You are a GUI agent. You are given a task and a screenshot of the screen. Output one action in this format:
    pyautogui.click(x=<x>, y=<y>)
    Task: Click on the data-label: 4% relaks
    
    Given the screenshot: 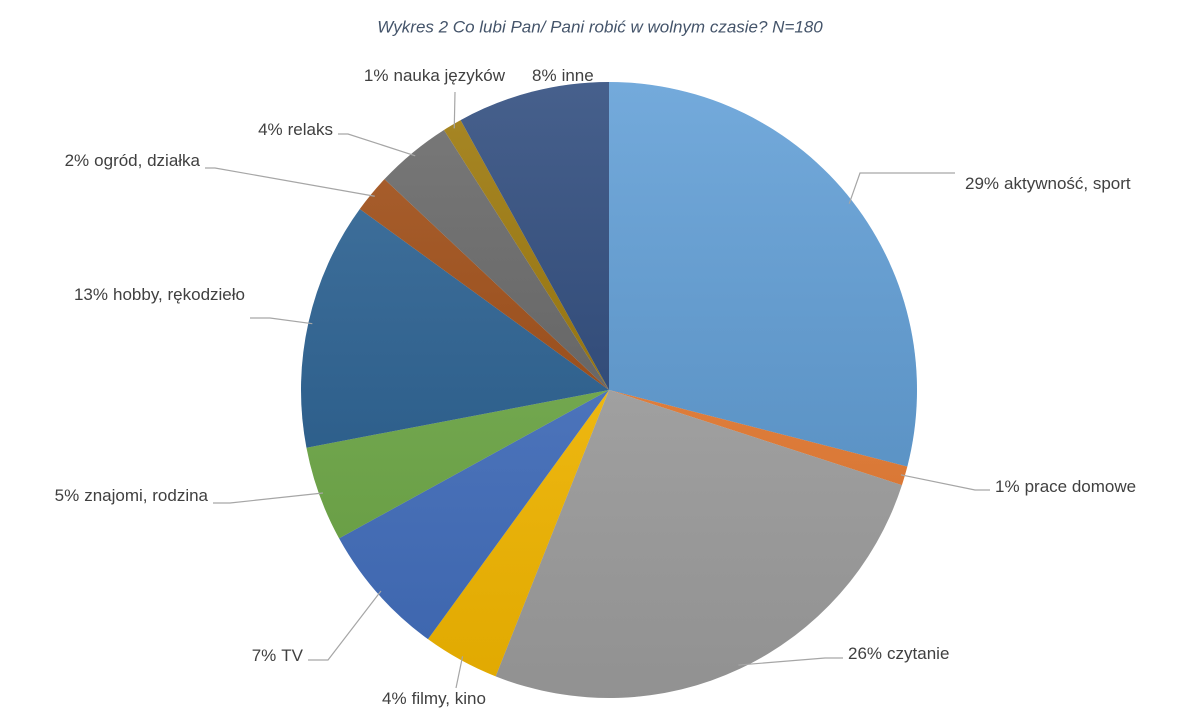 What is the action you would take?
    pyautogui.click(x=295, y=129)
    